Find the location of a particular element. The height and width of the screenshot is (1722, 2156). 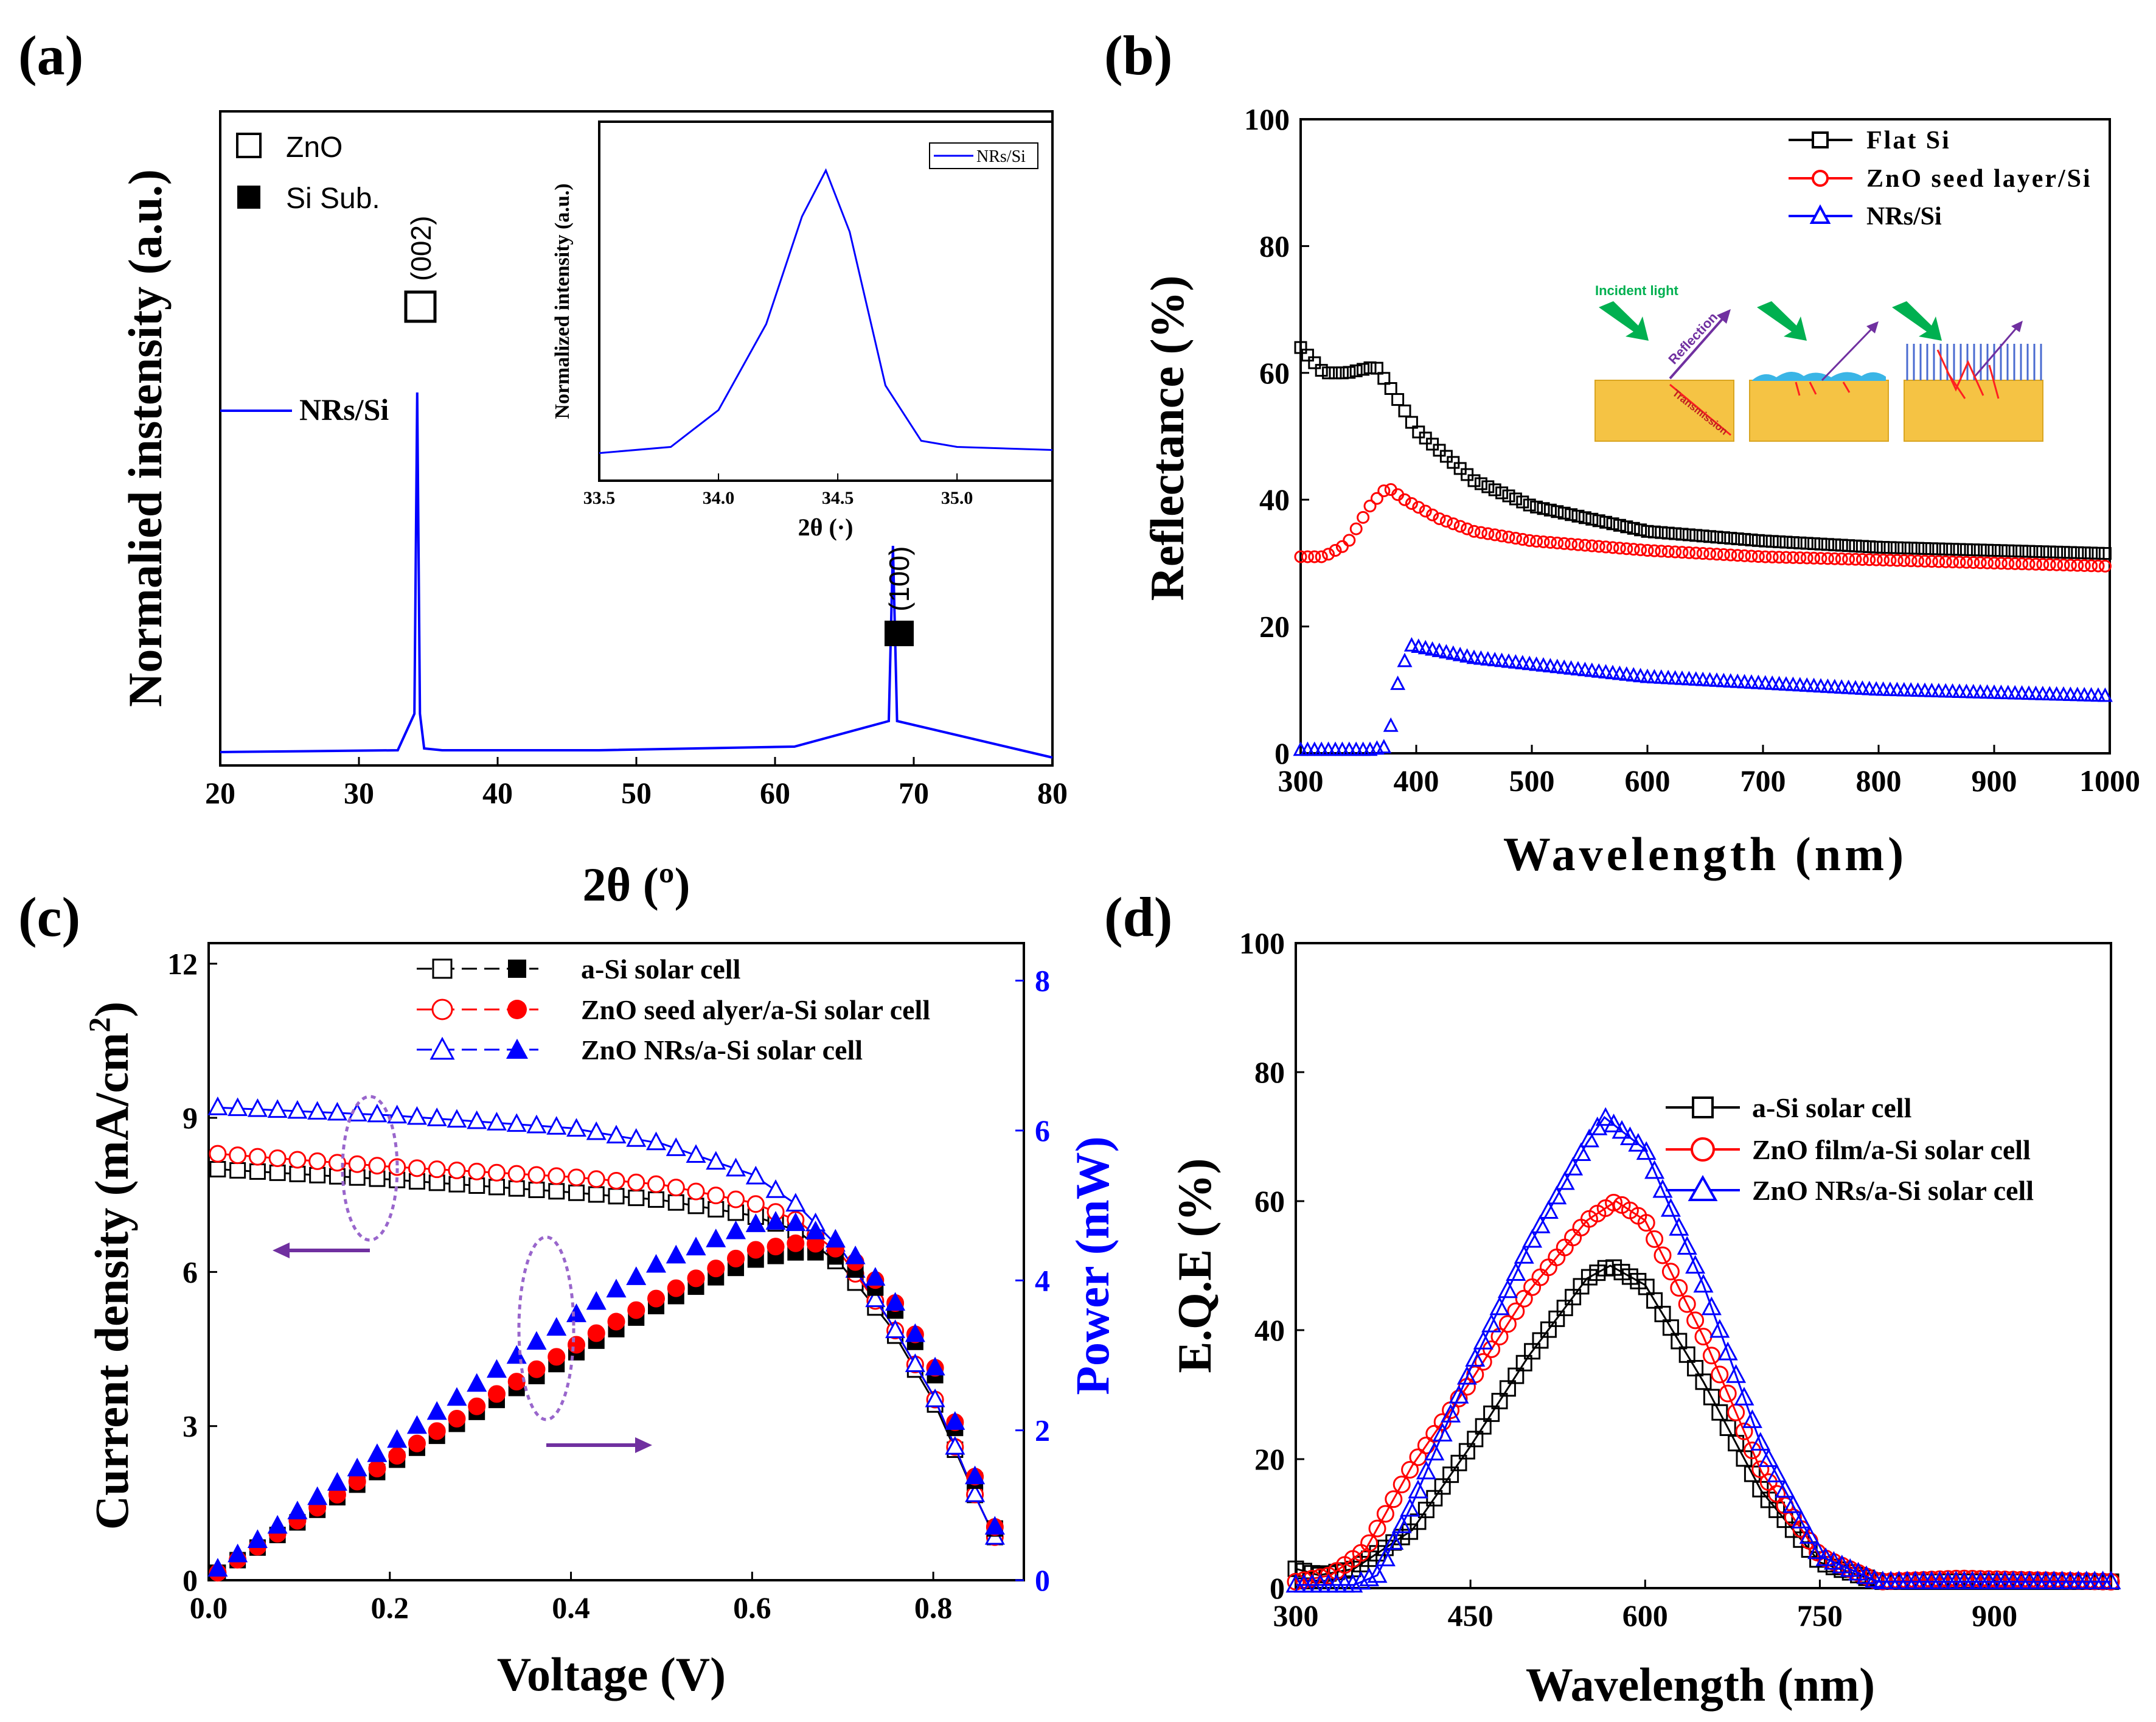

reflection-label: Reflection is located at coordinates (1693, 339).